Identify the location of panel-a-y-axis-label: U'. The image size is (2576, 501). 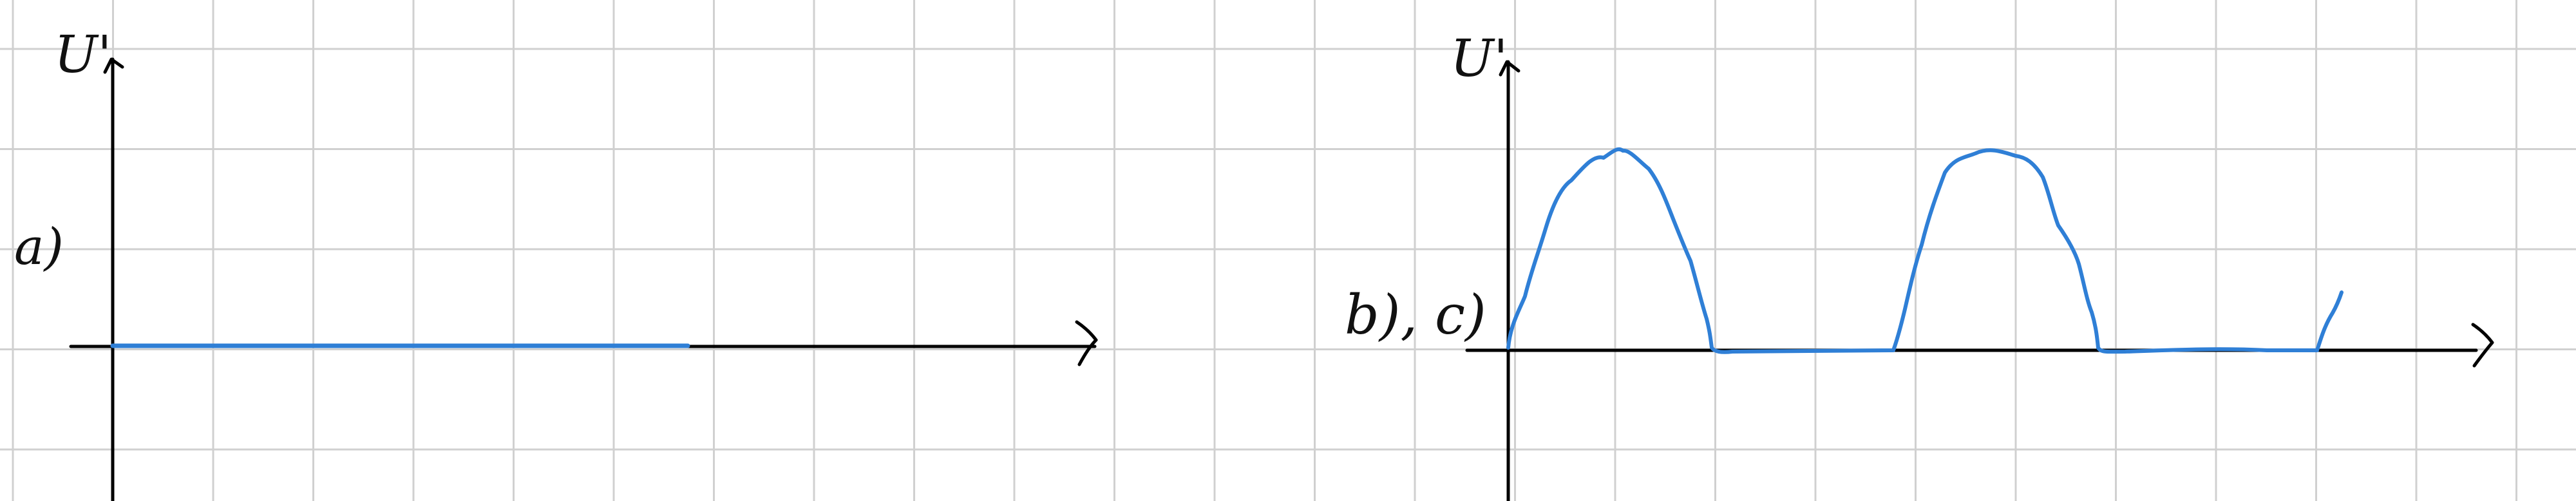
(83, 54).